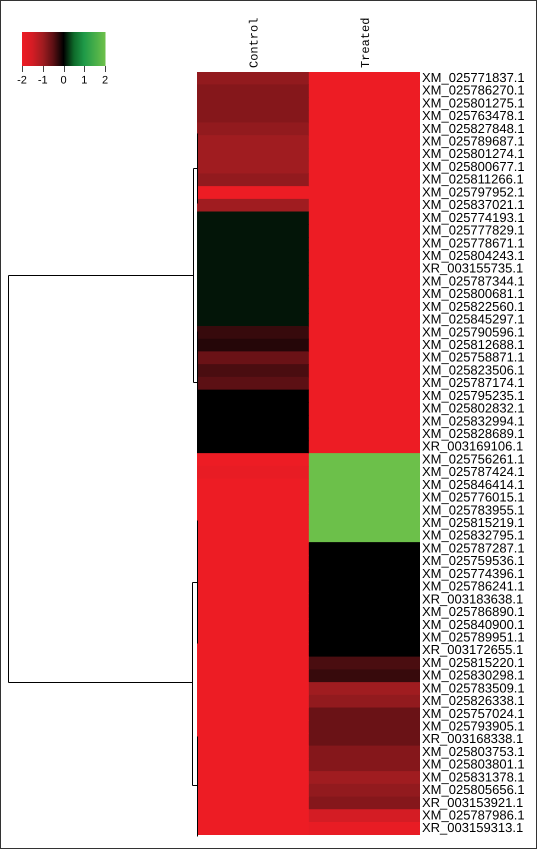 The image size is (537, 849). I want to click on y-tick-label: XM_025815219.1, so click(473, 522).